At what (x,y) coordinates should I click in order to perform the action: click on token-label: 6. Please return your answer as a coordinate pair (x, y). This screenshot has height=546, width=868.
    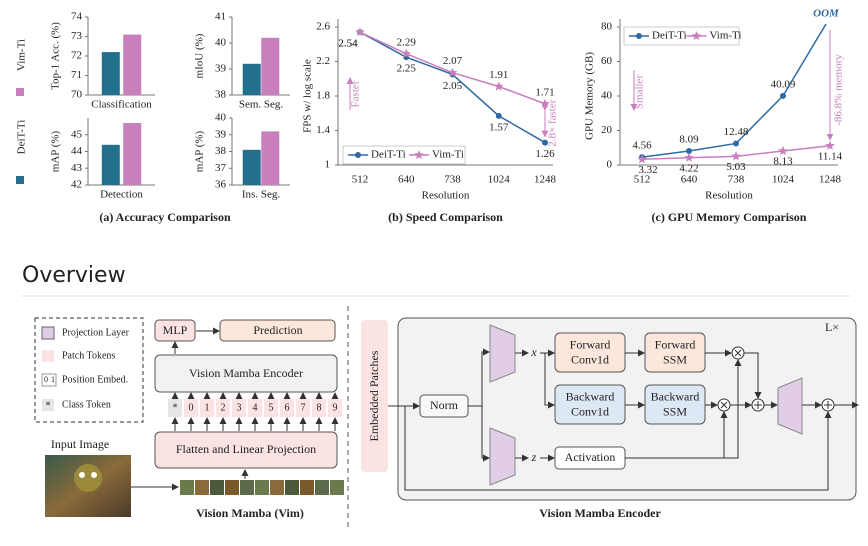
    Looking at the image, I should click on (287, 407).